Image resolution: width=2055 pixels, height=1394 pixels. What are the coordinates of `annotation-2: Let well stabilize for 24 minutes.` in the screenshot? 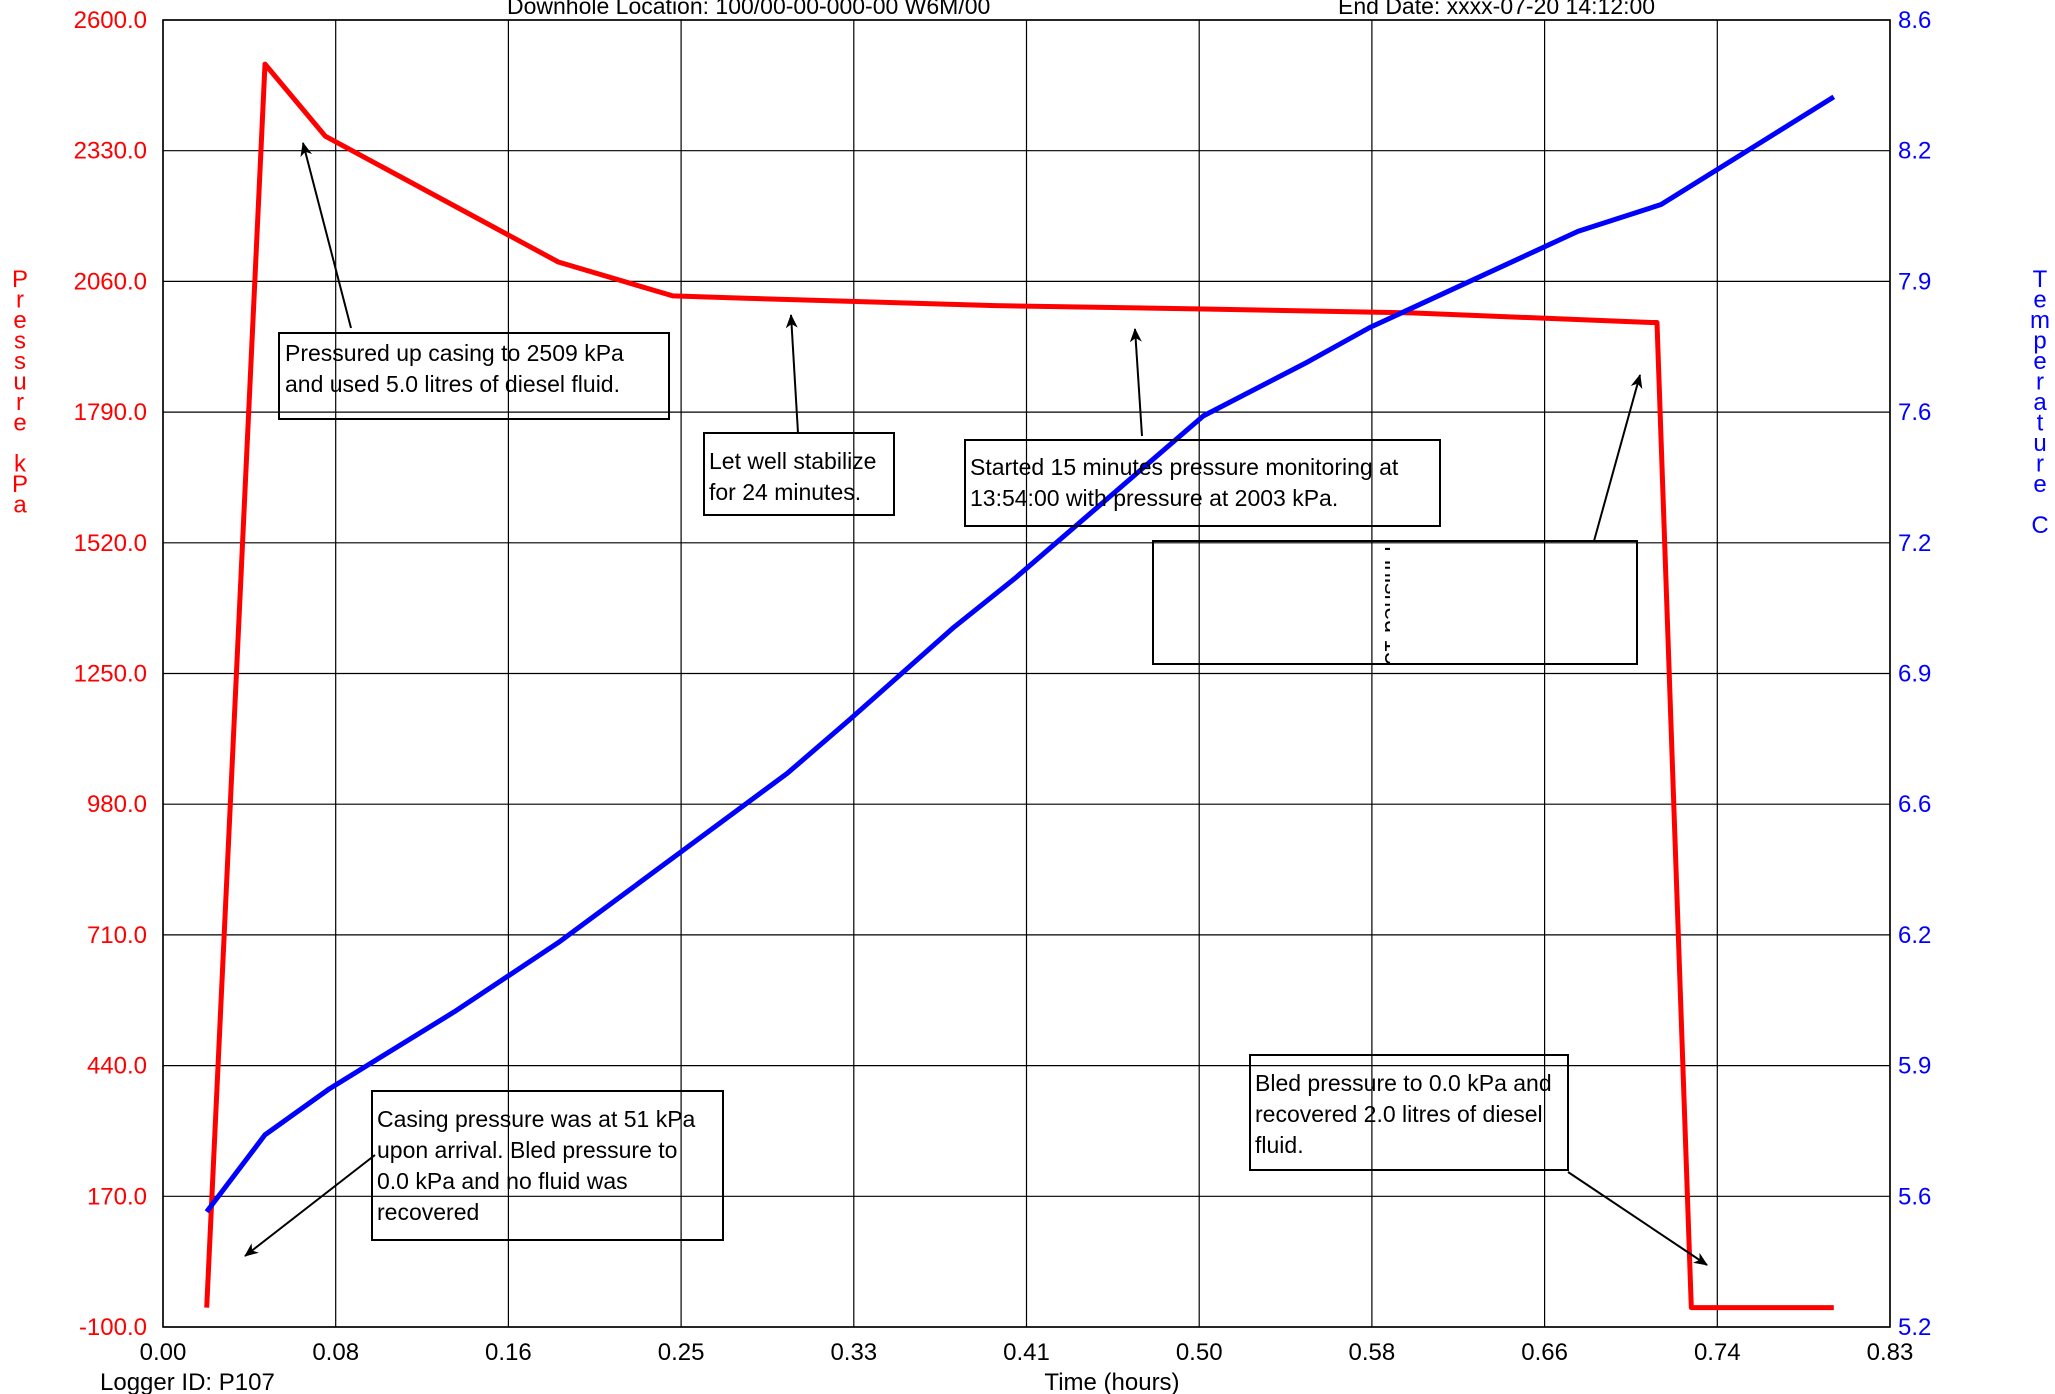 It's located at (799, 415).